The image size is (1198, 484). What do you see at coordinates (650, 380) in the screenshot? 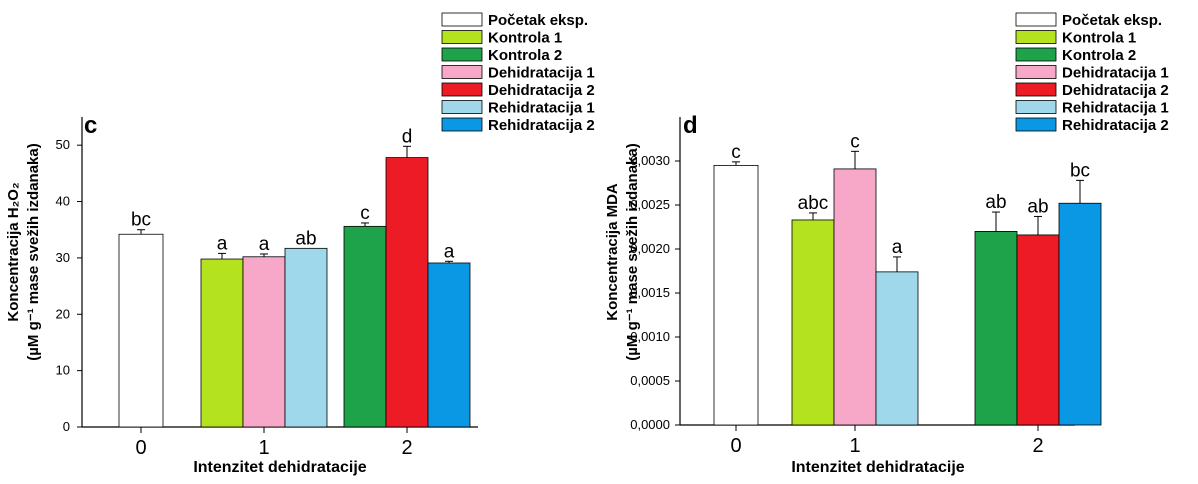
I see `y-tick-label: 0,0005` at bounding box center [650, 380].